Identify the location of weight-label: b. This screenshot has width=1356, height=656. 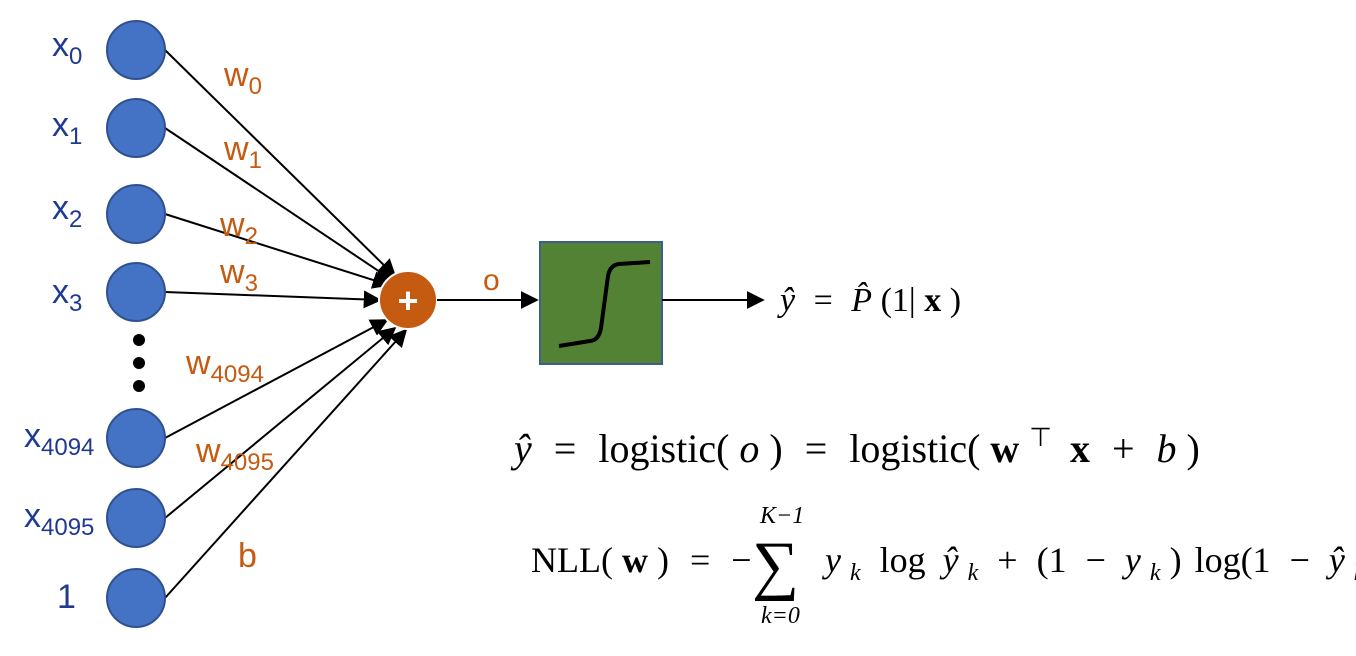
(247, 556).